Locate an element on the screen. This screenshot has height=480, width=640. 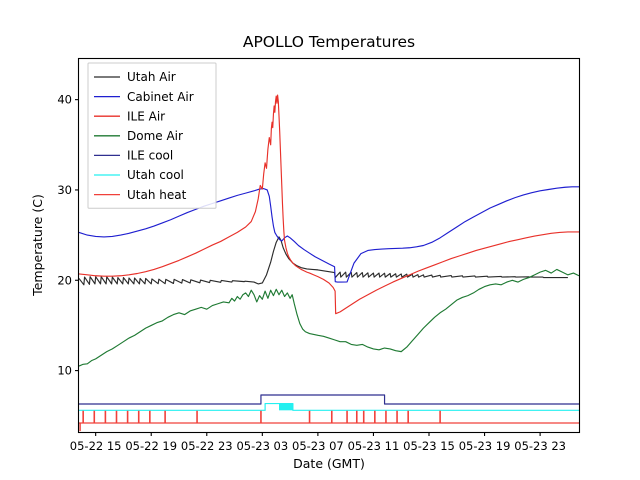
y-tick-label: 10 is located at coordinates (64, 371).